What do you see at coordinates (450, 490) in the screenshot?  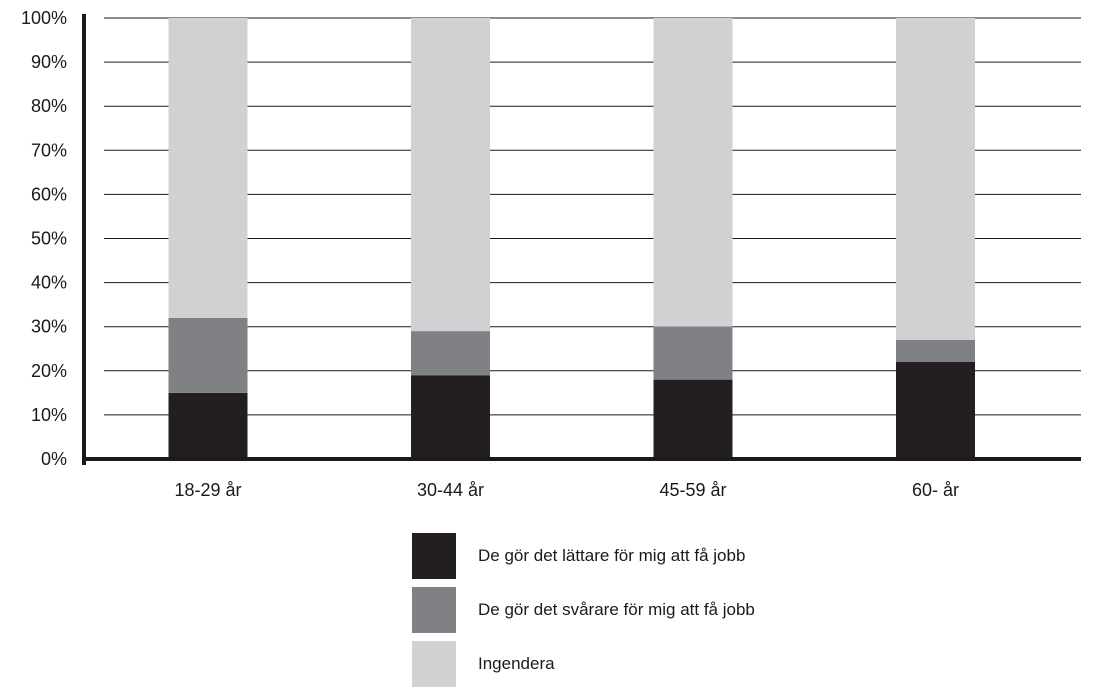 I see `x-tick-label: 30-44 år` at bounding box center [450, 490].